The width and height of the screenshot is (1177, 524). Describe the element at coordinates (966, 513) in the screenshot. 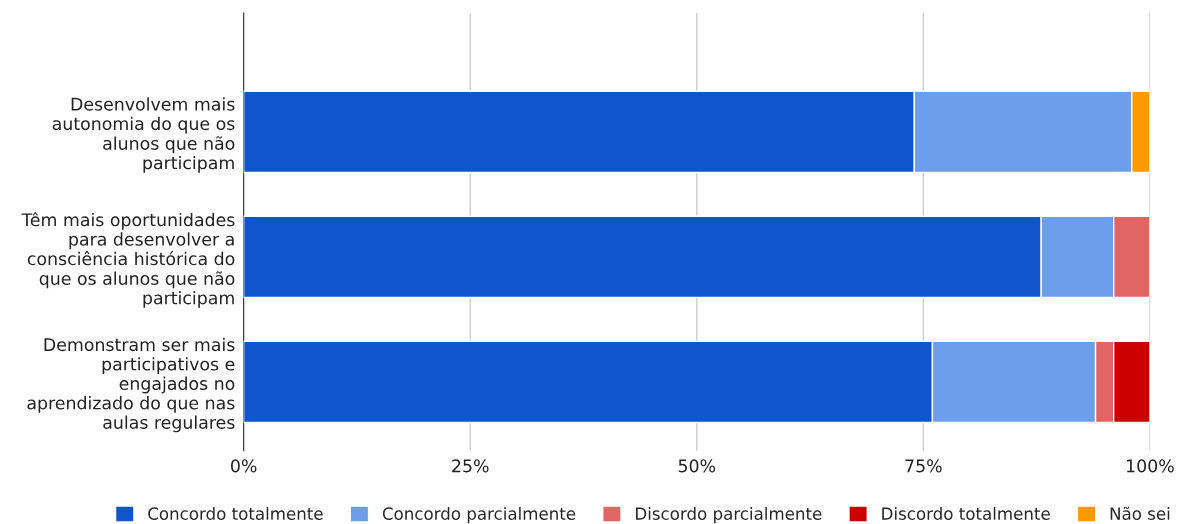

I see `legend-label: Discordo totalmente` at that location.